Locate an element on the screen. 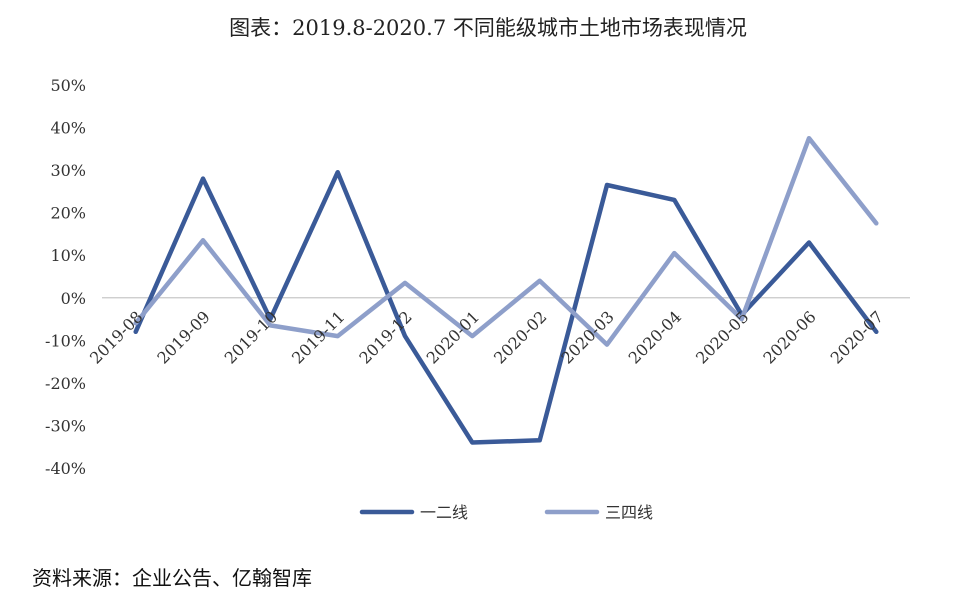 The image size is (976, 604). x-tick-label: 2020-06 is located at coordinates (789, 337).